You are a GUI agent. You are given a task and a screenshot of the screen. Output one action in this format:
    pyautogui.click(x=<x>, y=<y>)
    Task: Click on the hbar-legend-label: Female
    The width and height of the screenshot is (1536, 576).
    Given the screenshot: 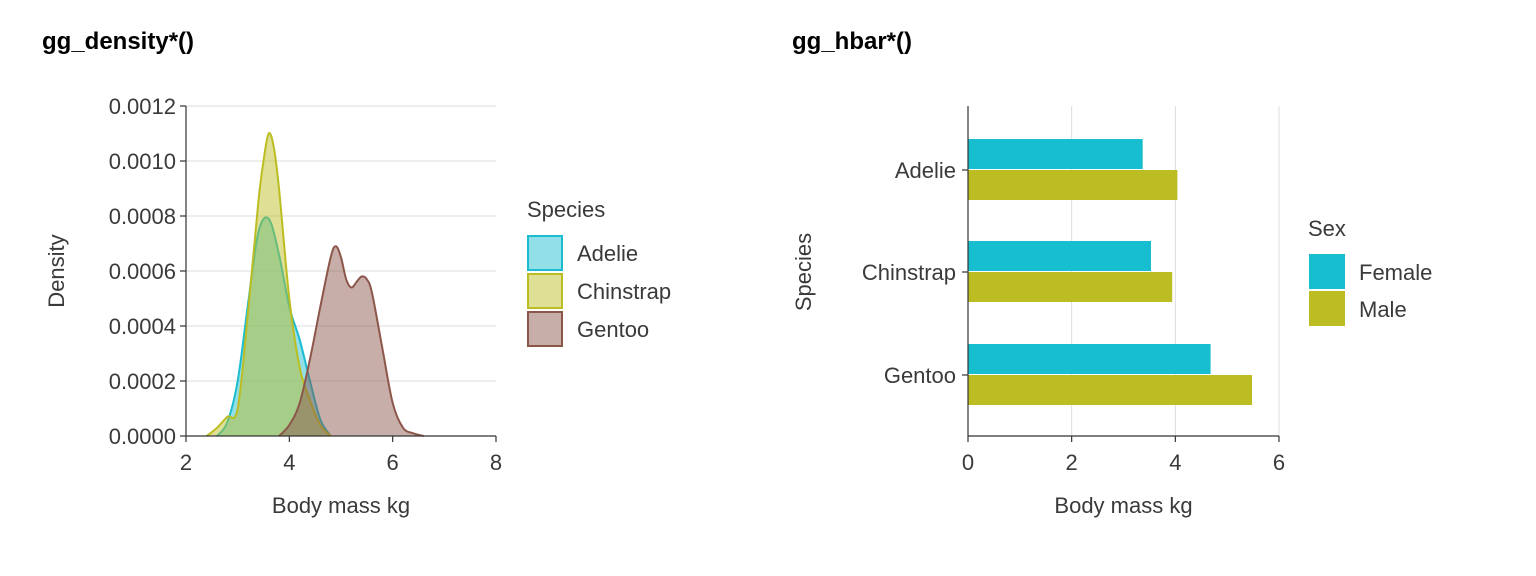 What is the action you would take?
    pyautogui.click(x=1395, y=272)
    